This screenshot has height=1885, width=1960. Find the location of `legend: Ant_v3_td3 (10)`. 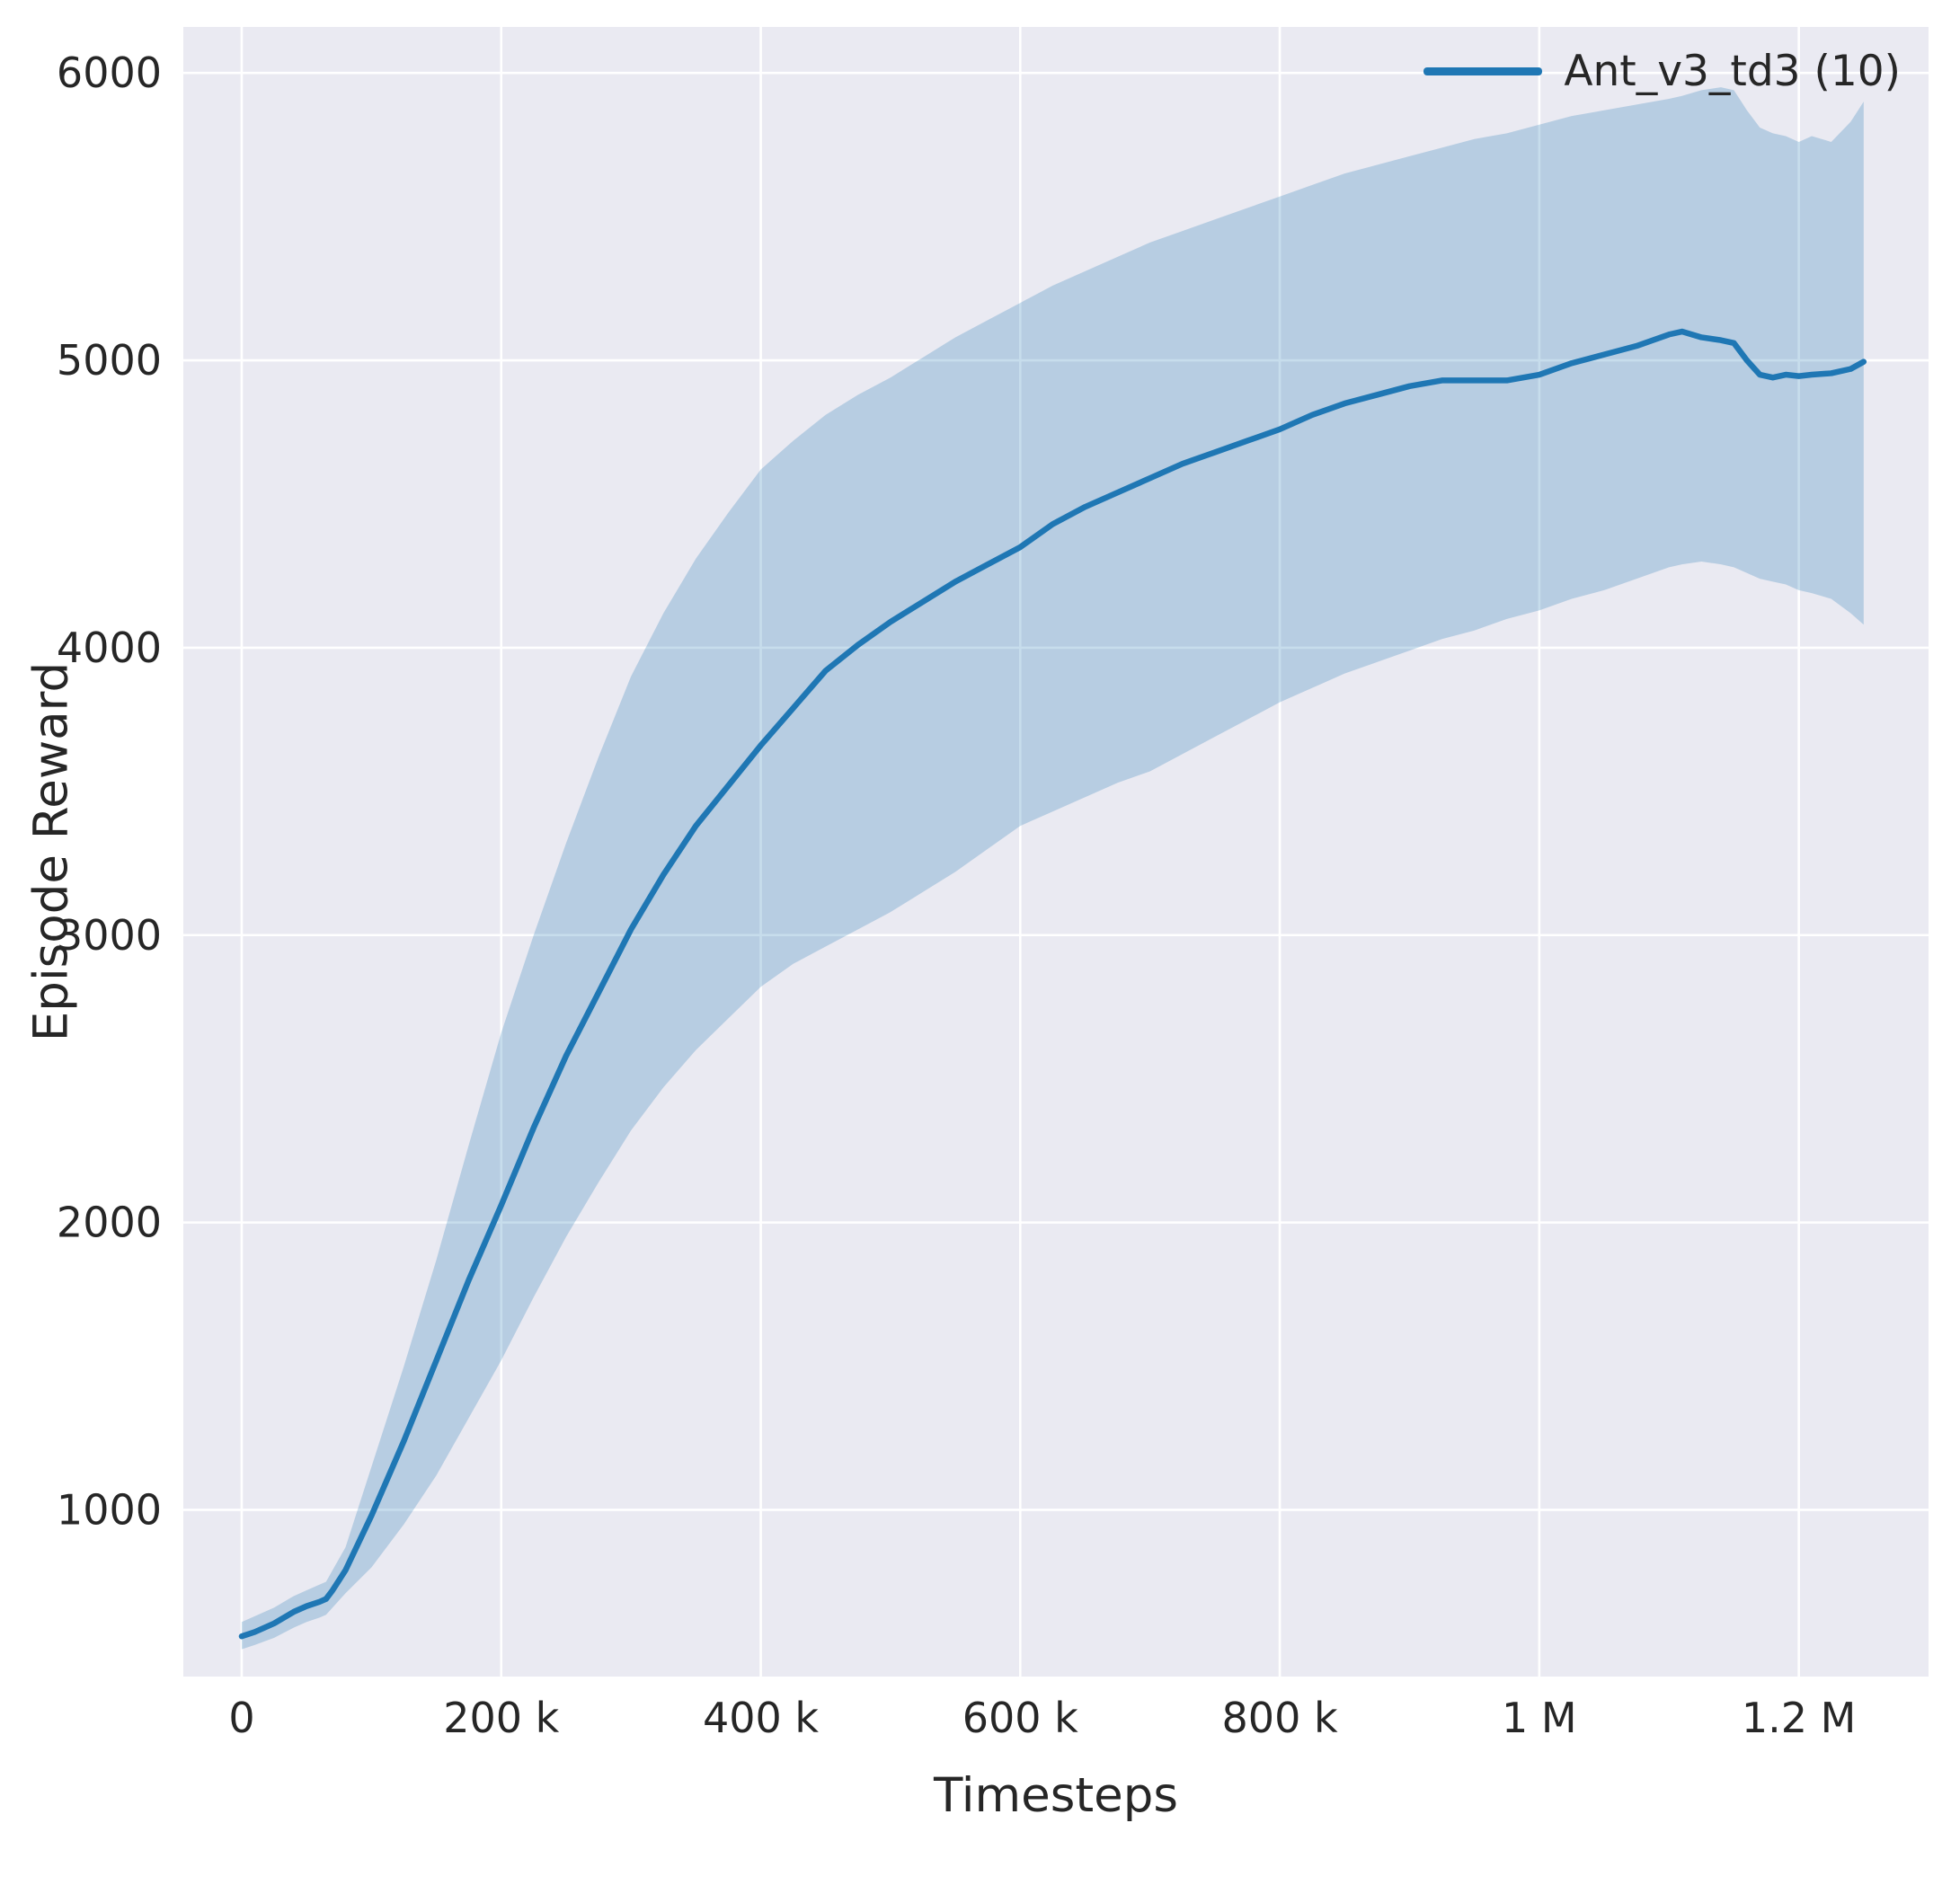

legend: Ant_v3_td3 (10) is located at coordinates (1662, 71).